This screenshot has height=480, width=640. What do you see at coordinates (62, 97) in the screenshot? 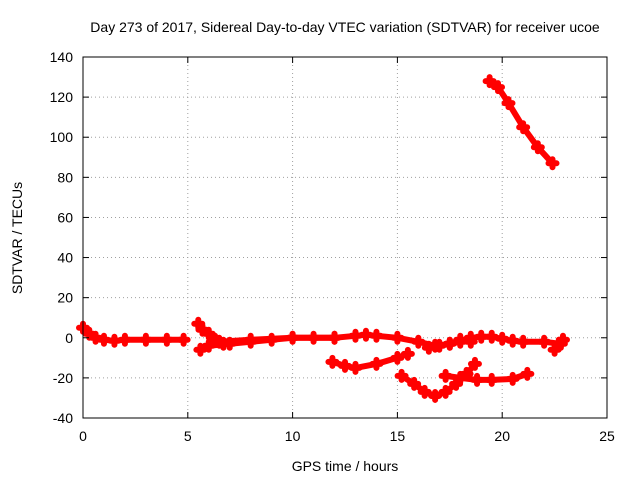
I see `y-tick-label: 120` at bounding box center [62, 97].